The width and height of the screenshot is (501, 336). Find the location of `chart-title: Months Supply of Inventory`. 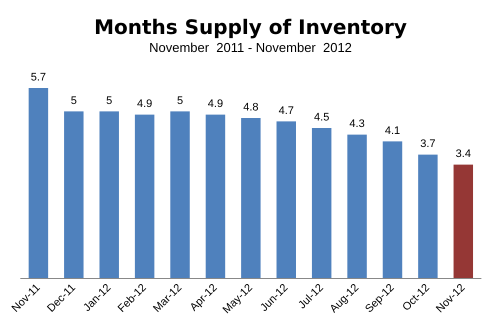

chart-title: Months Supply of Inventory is located at coordinates (250, 27).